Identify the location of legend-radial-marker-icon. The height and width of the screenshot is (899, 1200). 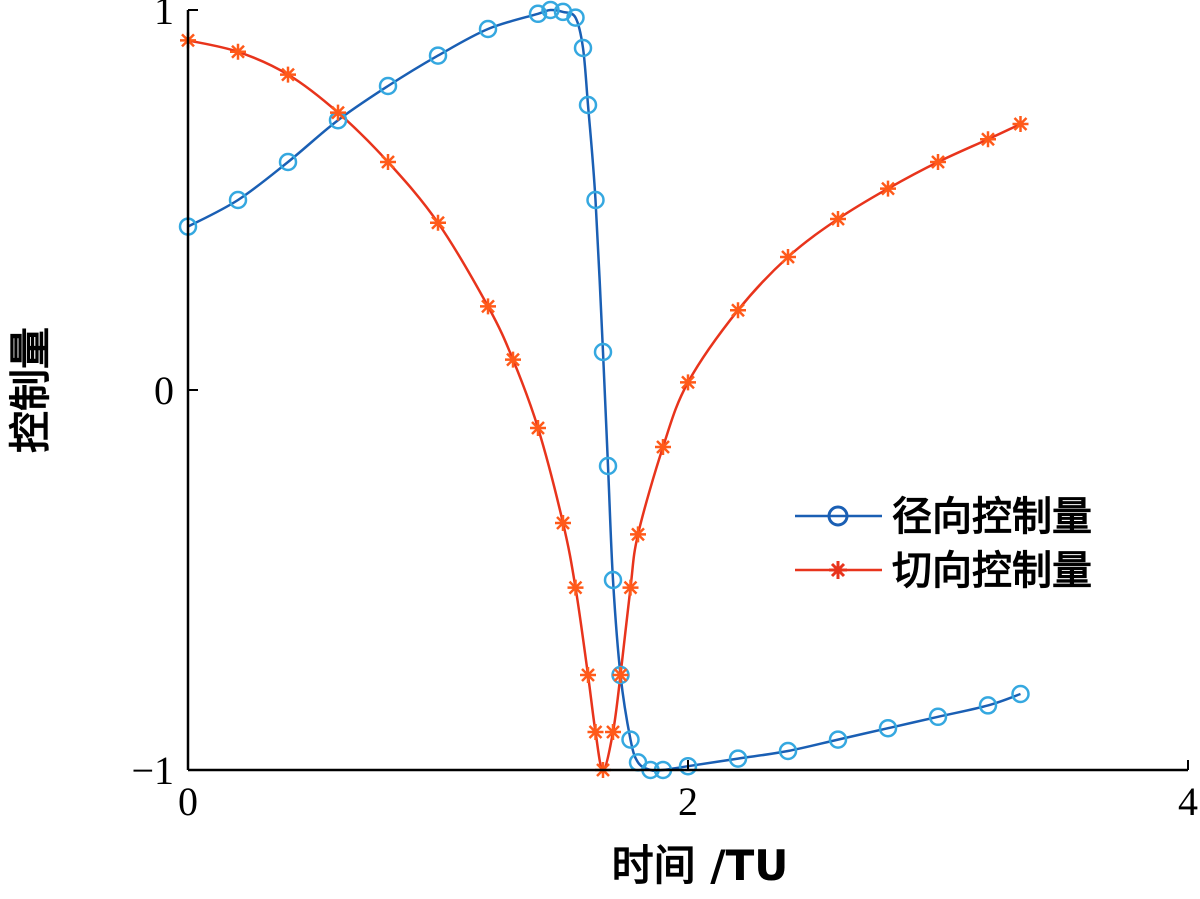
(838, 516).